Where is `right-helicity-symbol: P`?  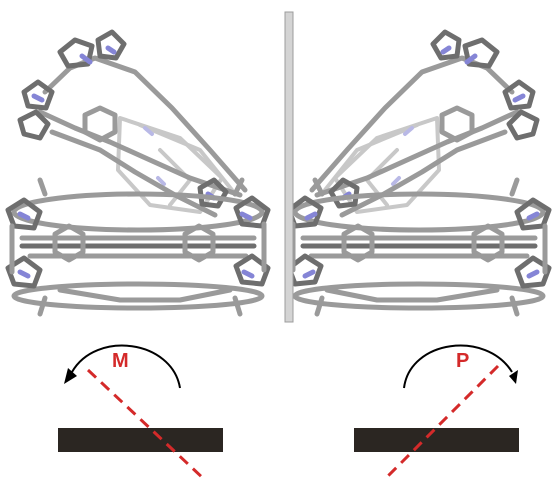
right-helicity-symbol: P is located at coordinates (436, 413).